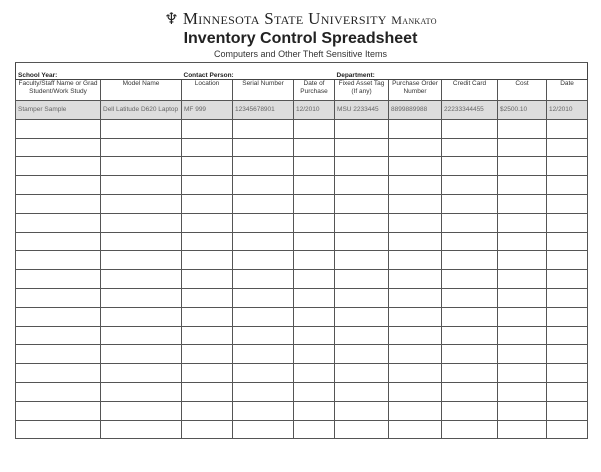 The image size is (601, 472). What do you see at coordinates (470, 110) in the screenshot?
I see `table-cell: 22233344455` at bounding box center [470, 110].